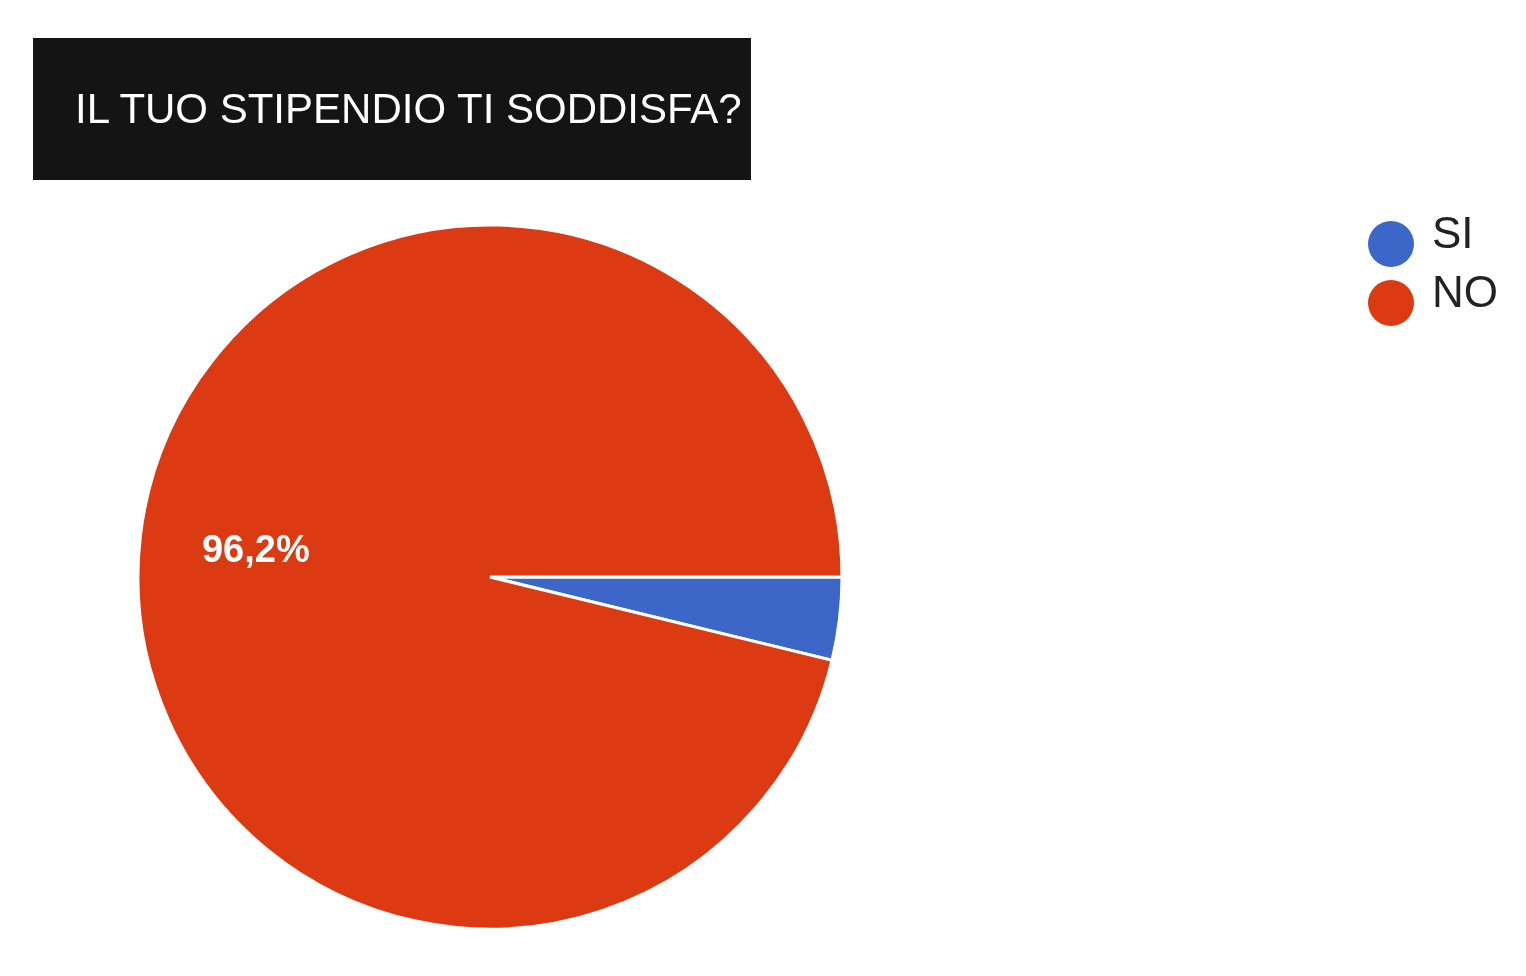  I want to click on chart-title: IL TUO STIPENDIO TI SODDISFA?, so click(392, 109).